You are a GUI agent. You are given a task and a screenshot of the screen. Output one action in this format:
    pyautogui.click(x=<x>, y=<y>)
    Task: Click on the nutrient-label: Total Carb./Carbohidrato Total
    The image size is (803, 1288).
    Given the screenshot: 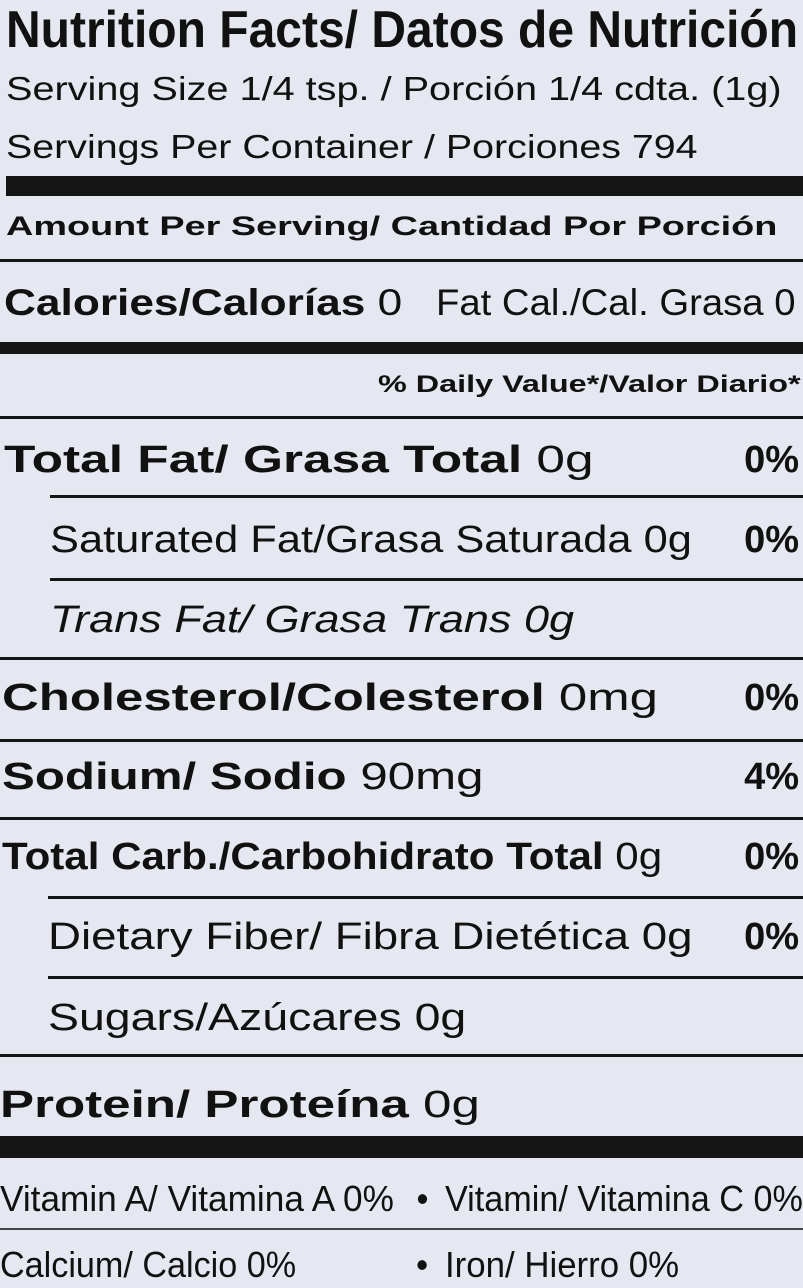 What is the action you would take?
    pyautogui.click(x=303, y=857)
    